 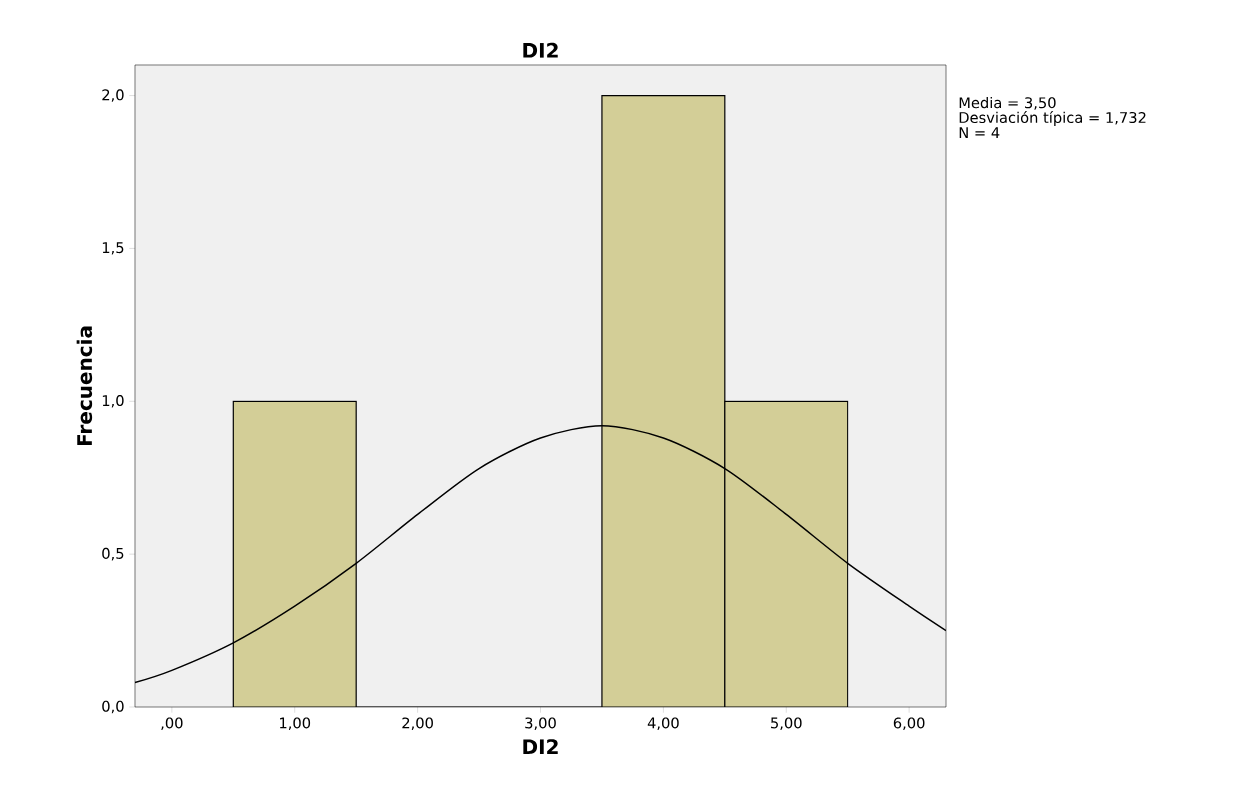 I want to click on y-tick-label: 2,0, so click(x=113, y=95).